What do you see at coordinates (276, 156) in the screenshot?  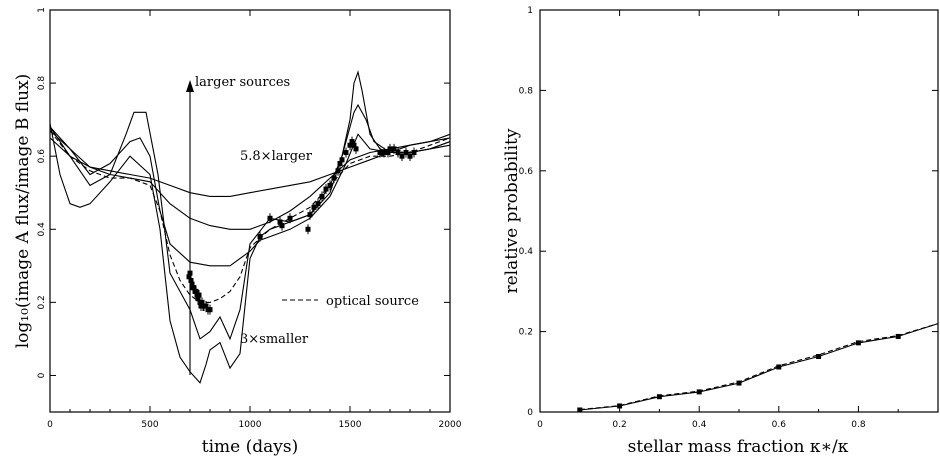 I see `annotation-larger: 5.8×larger` at bounding box center [276, 156].